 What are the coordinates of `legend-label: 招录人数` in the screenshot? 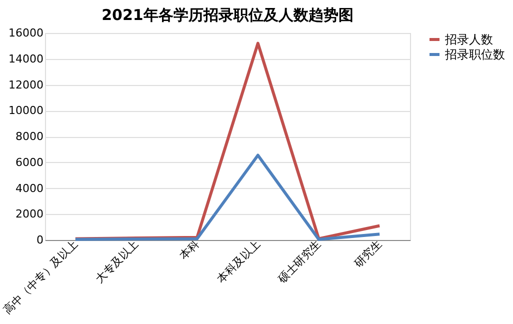 It's located at (468, 39).